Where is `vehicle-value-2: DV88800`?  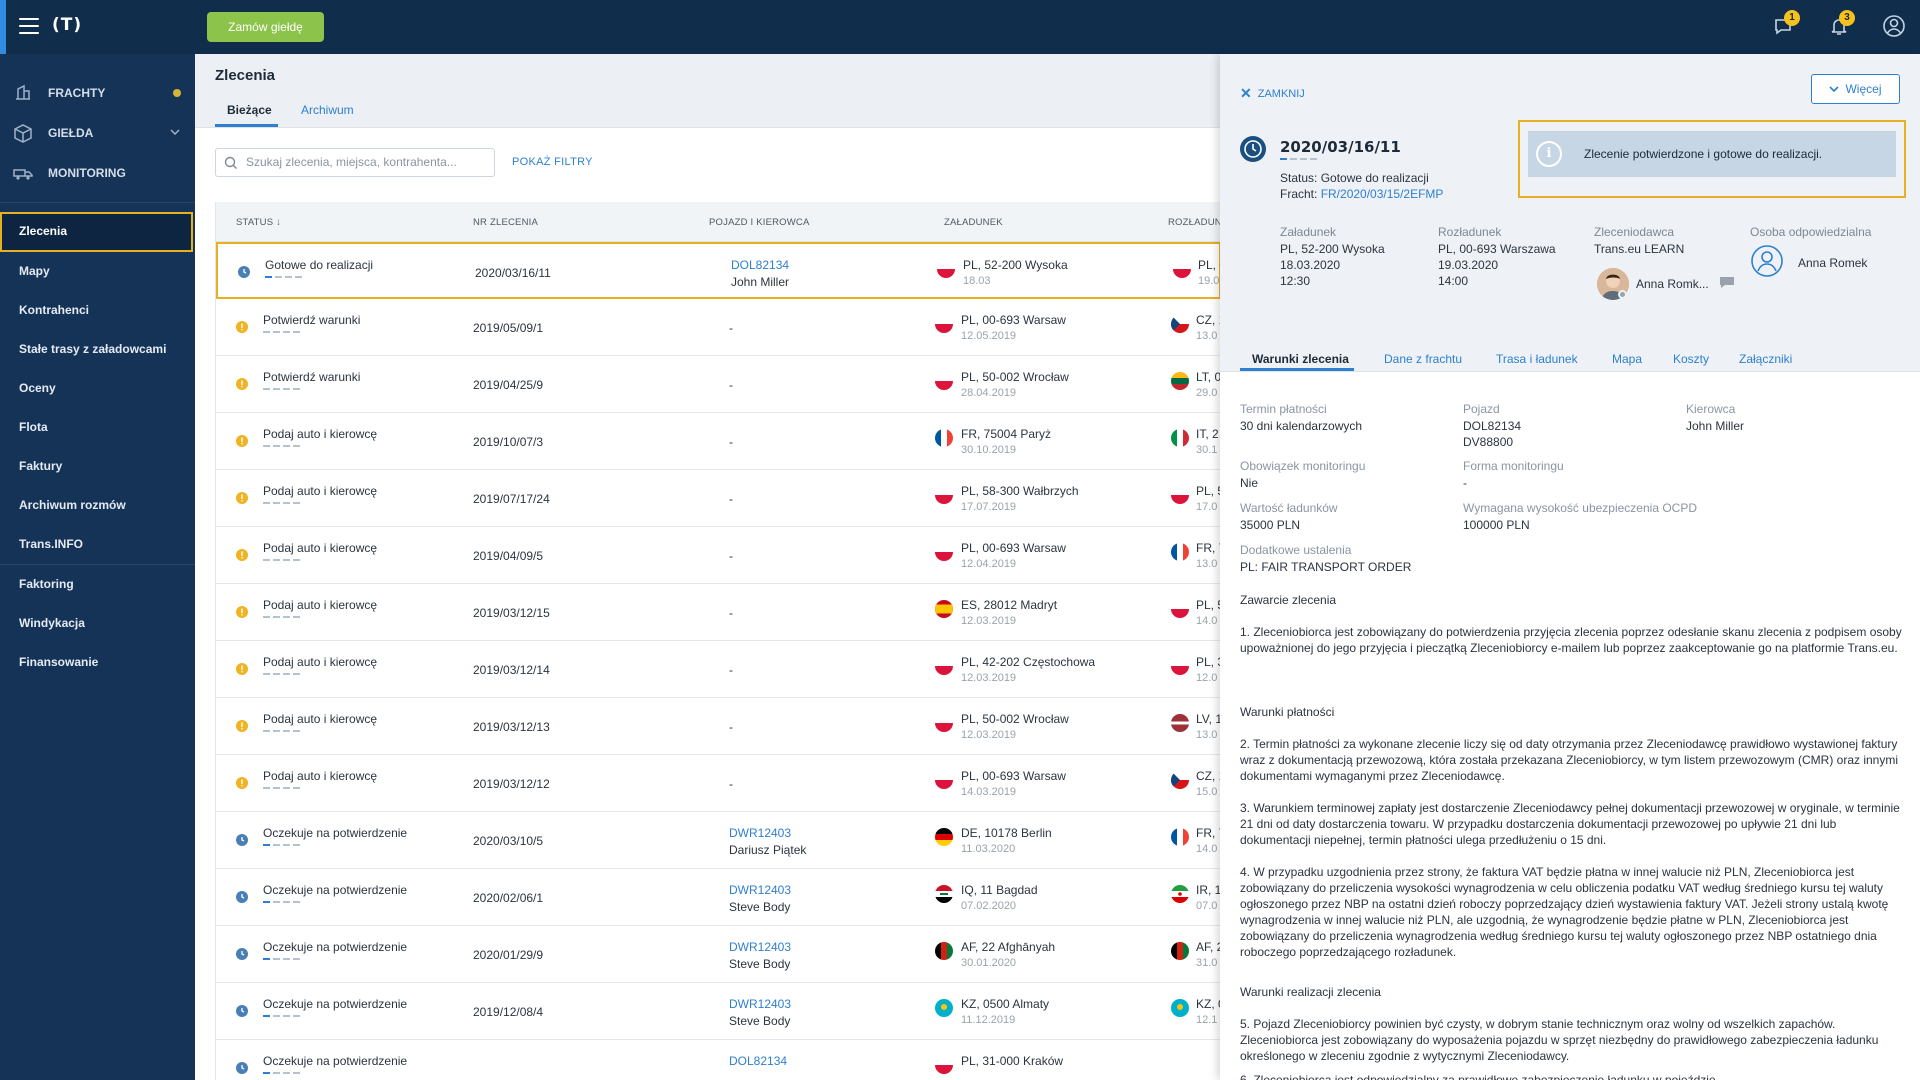
vehicle-value-2: DV88800 is located at coordinates (1488, 442).